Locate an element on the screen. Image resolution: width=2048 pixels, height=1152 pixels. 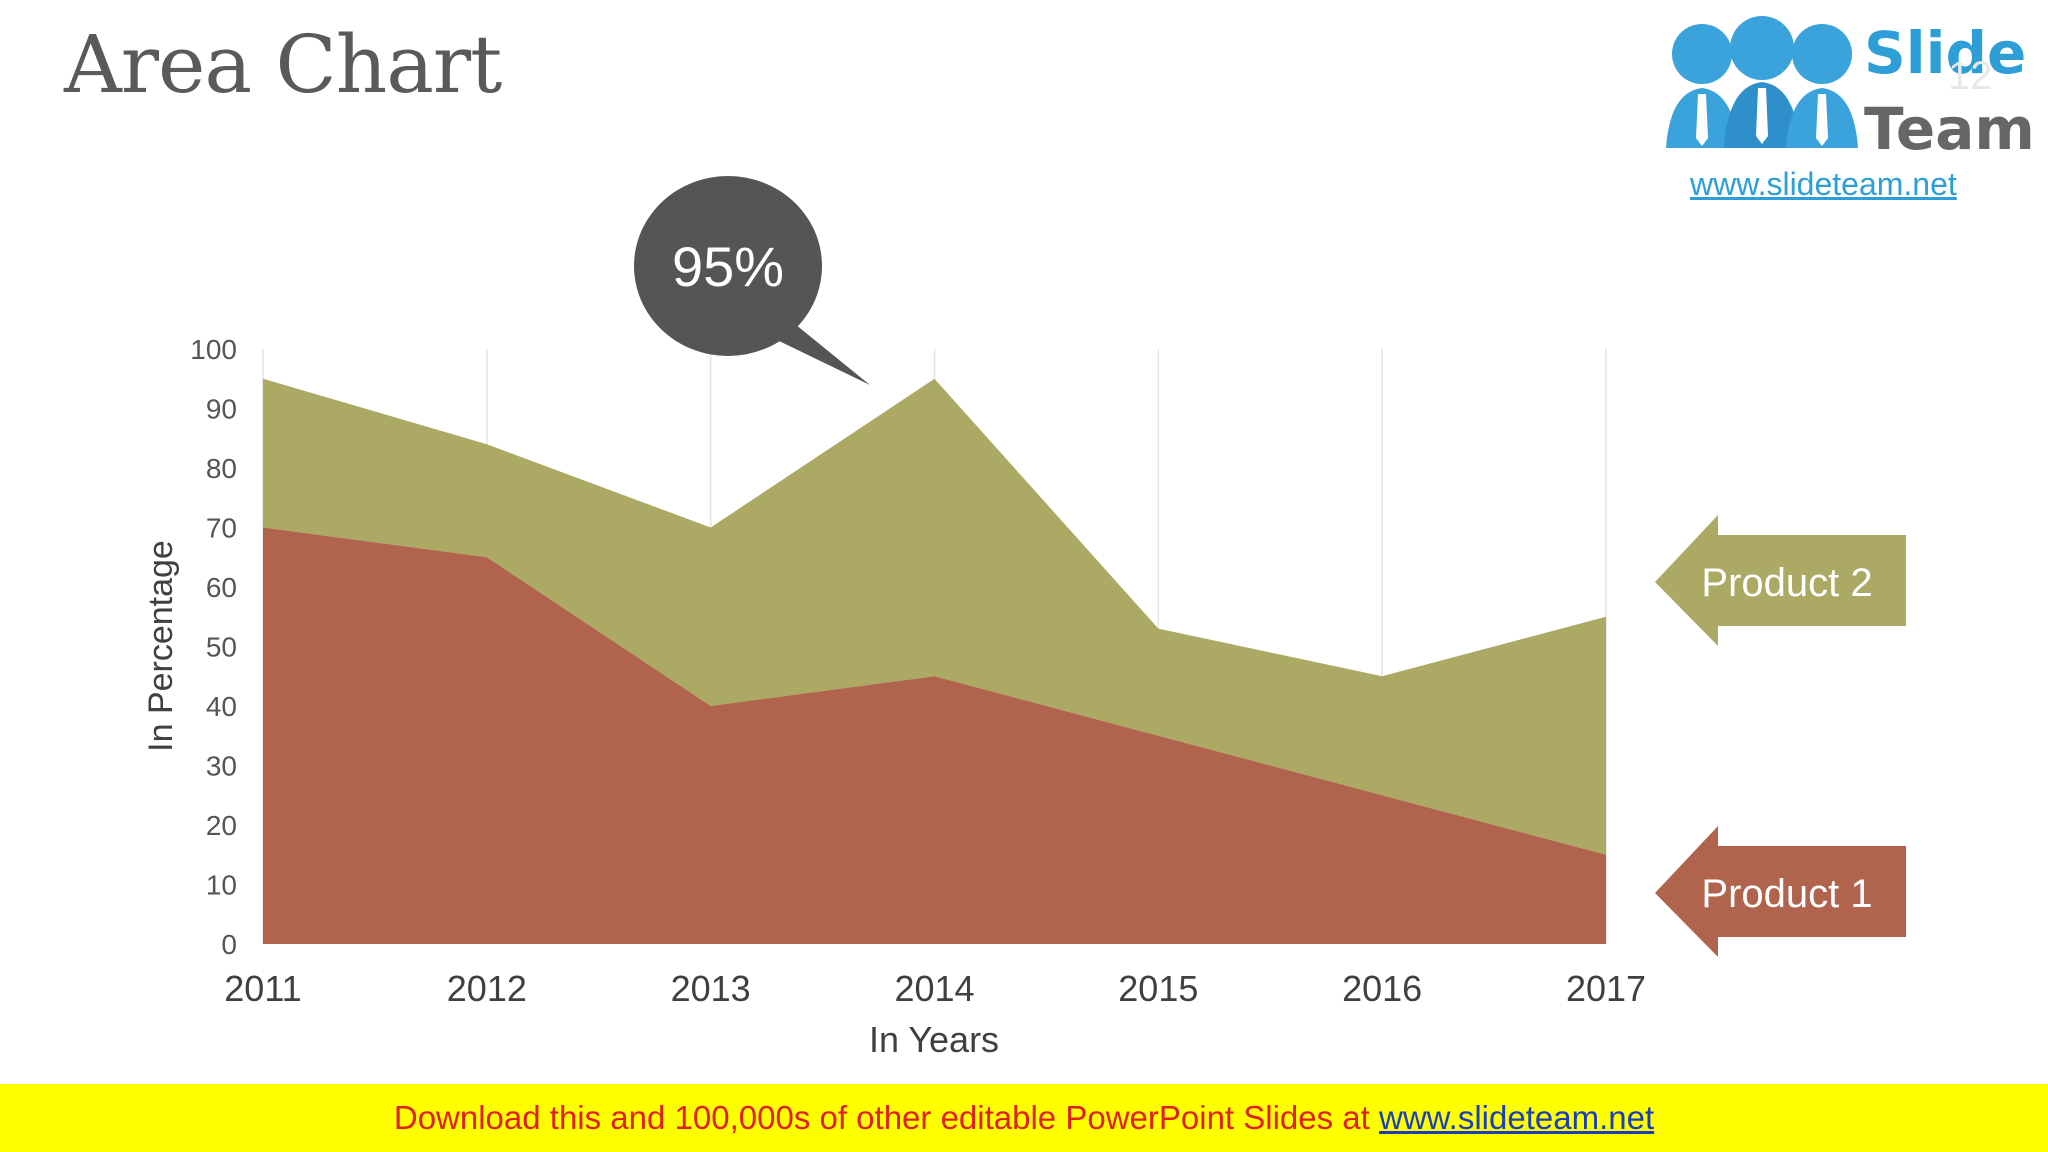
x-tick-label: 2013 is located at coordinates (711, 988).